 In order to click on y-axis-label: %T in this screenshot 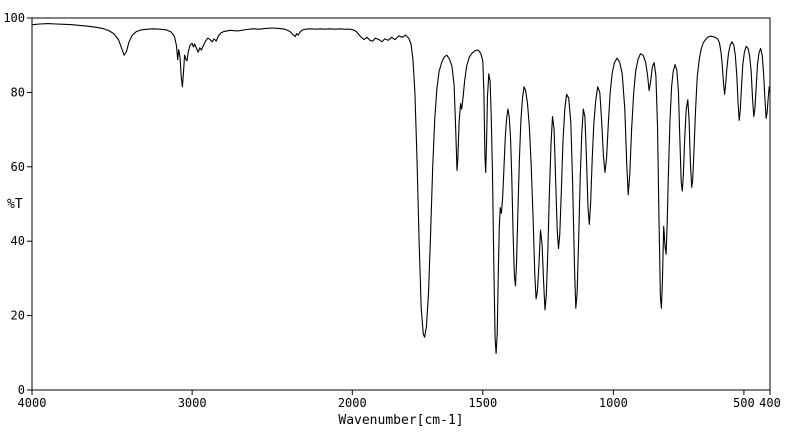, I will do `click(15, 204)`.